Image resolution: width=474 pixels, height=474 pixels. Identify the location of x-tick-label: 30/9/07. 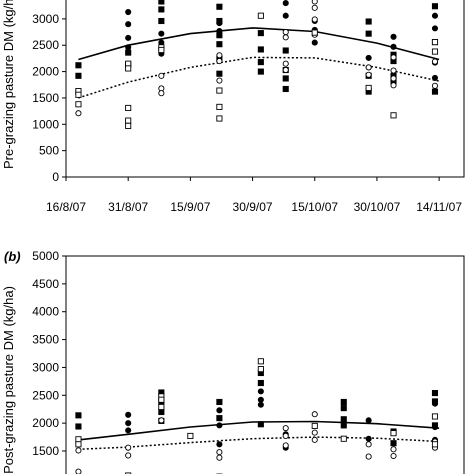
(253, 207).